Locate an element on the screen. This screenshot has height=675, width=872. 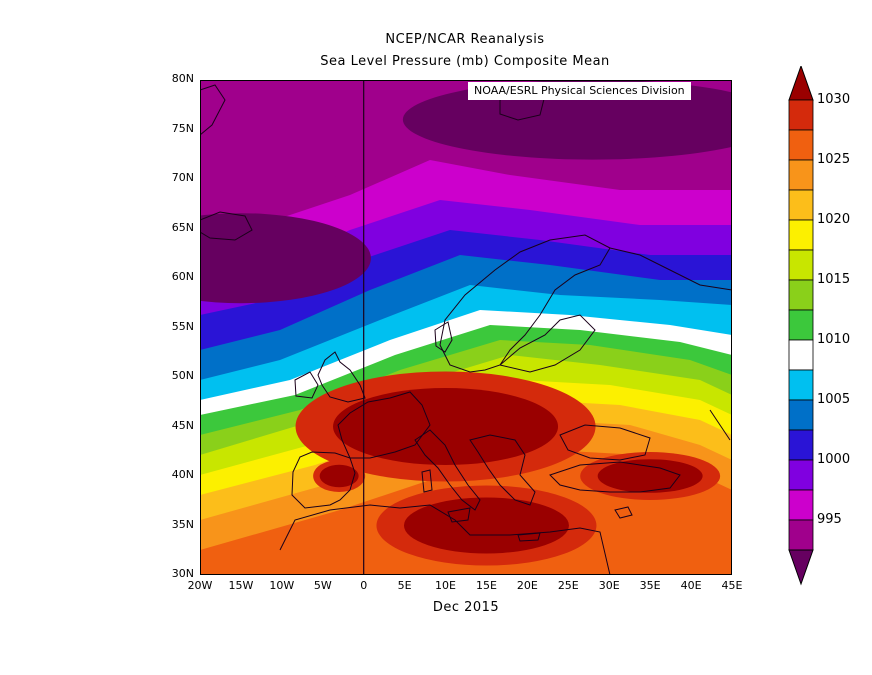
colorbar-cells is located at coordinates (801, 326).